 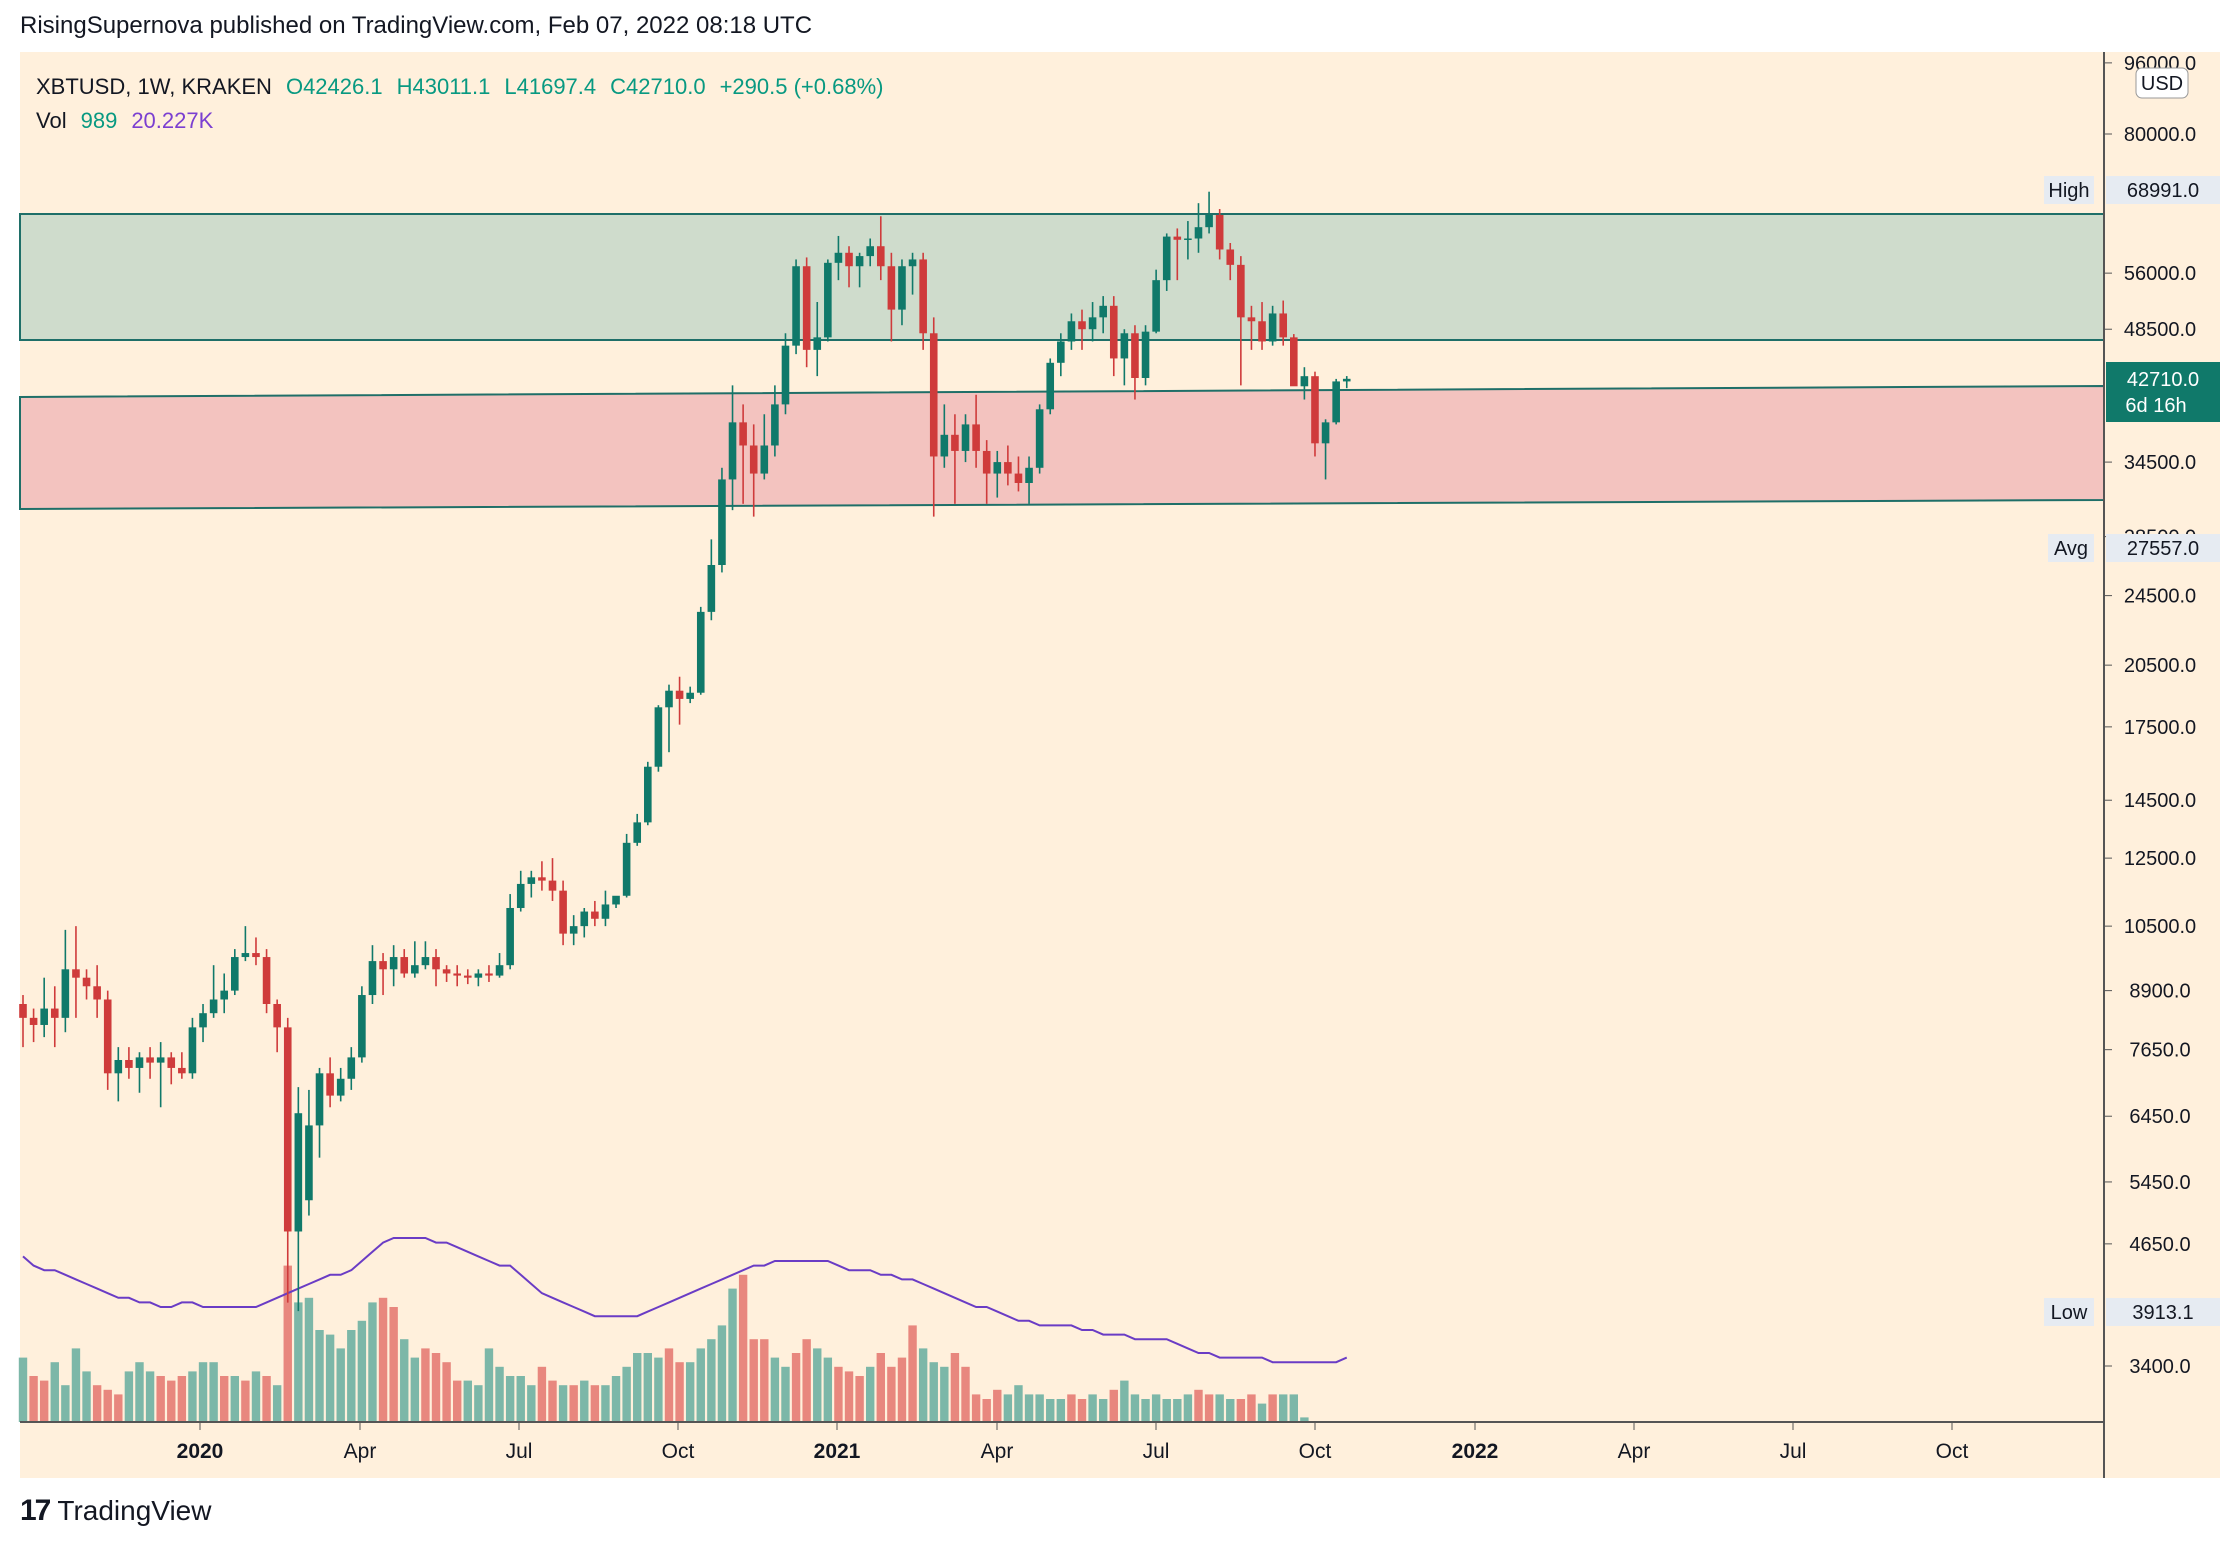 I want to click on currency-badge, so click(x=2162, y=83).